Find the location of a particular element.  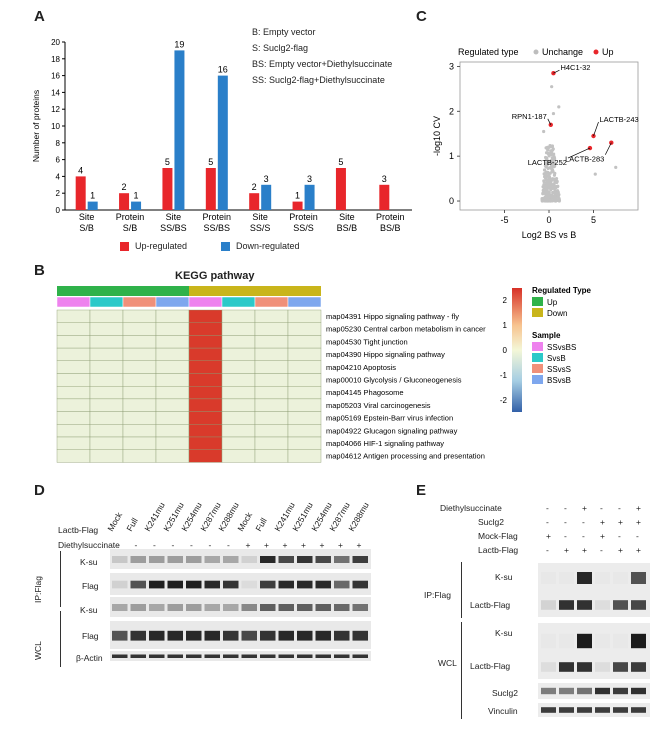

legend-sample-label: SSvsS is located at coordinates (559, 369).